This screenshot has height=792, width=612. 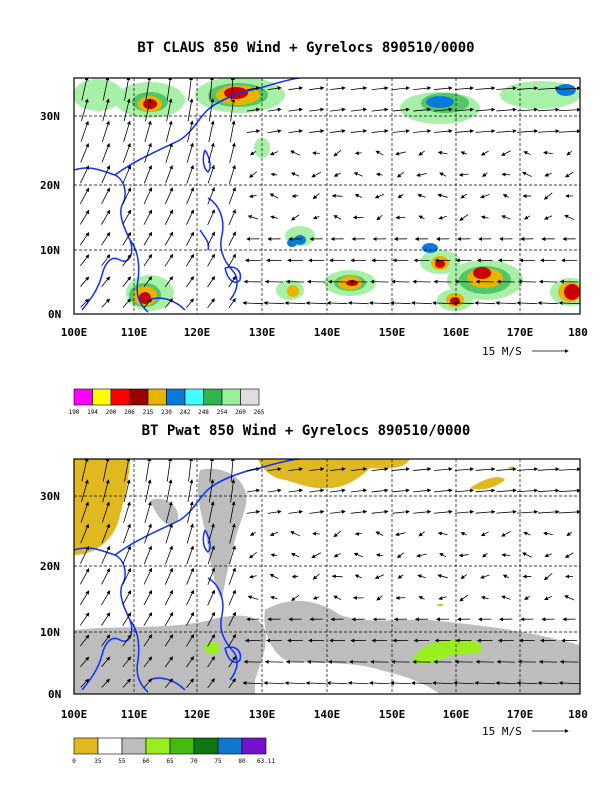 I want to click on colorbar-label: 254, so click(x=222, y=412).